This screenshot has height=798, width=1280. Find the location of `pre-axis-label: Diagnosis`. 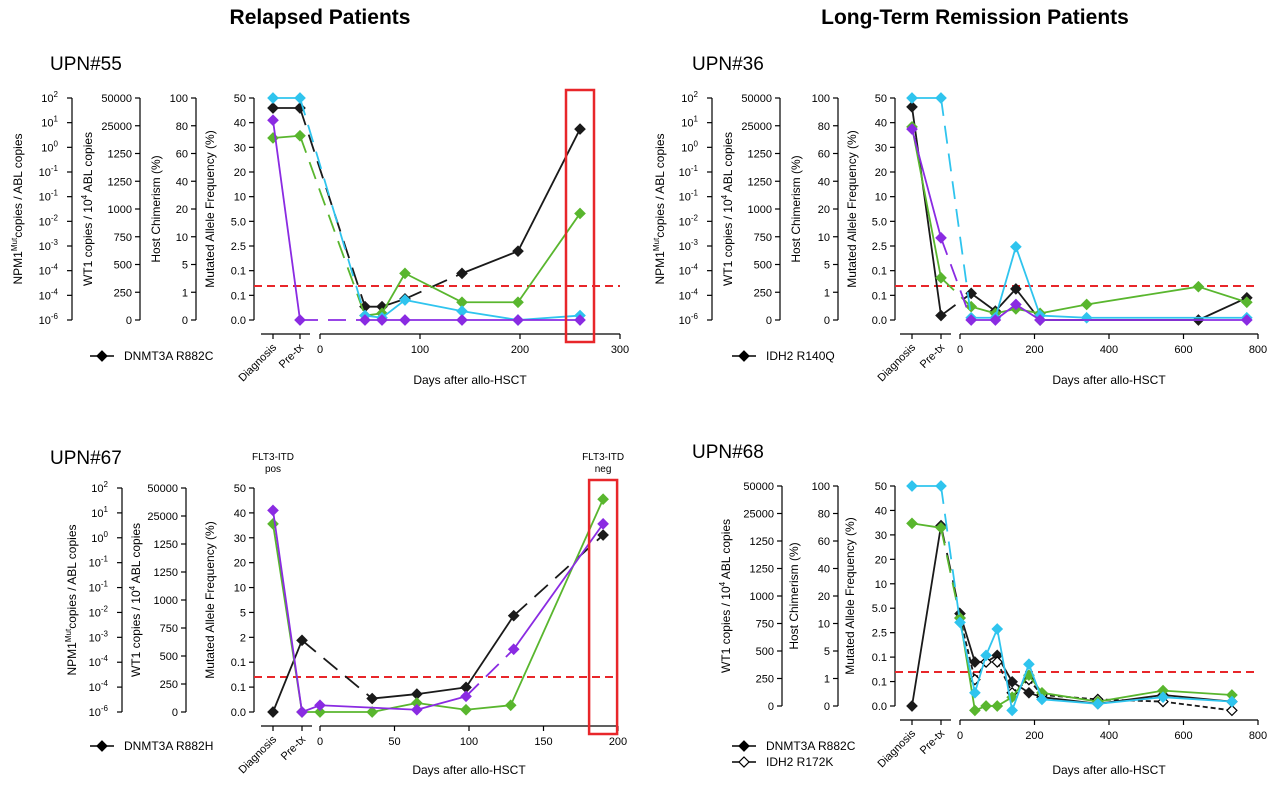

pre-axis-label: Diagnosis is located at coordinates (896, 362).